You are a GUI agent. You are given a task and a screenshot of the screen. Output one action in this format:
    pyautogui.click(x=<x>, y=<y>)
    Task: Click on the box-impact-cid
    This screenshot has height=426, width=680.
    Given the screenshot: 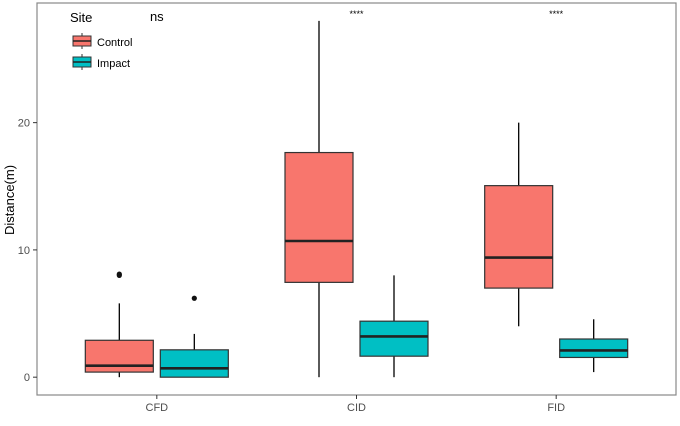 What is the action you would take?
    pyautogui.click(x=394, y=338)
    